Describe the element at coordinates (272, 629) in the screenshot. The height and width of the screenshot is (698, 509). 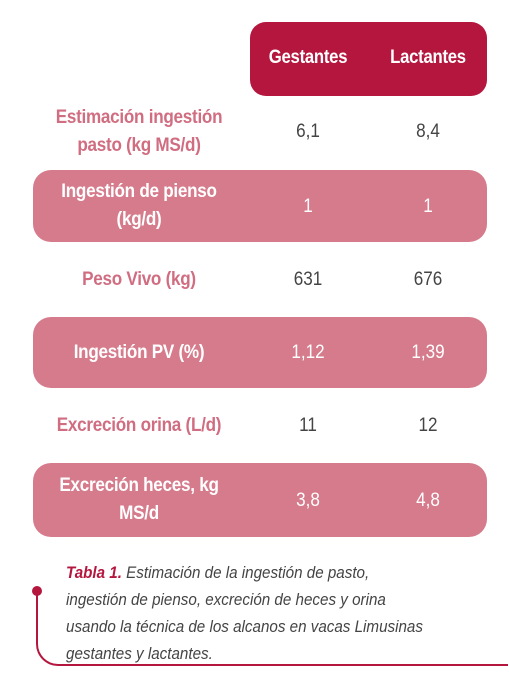
I see `caption-connector-line` at that location.